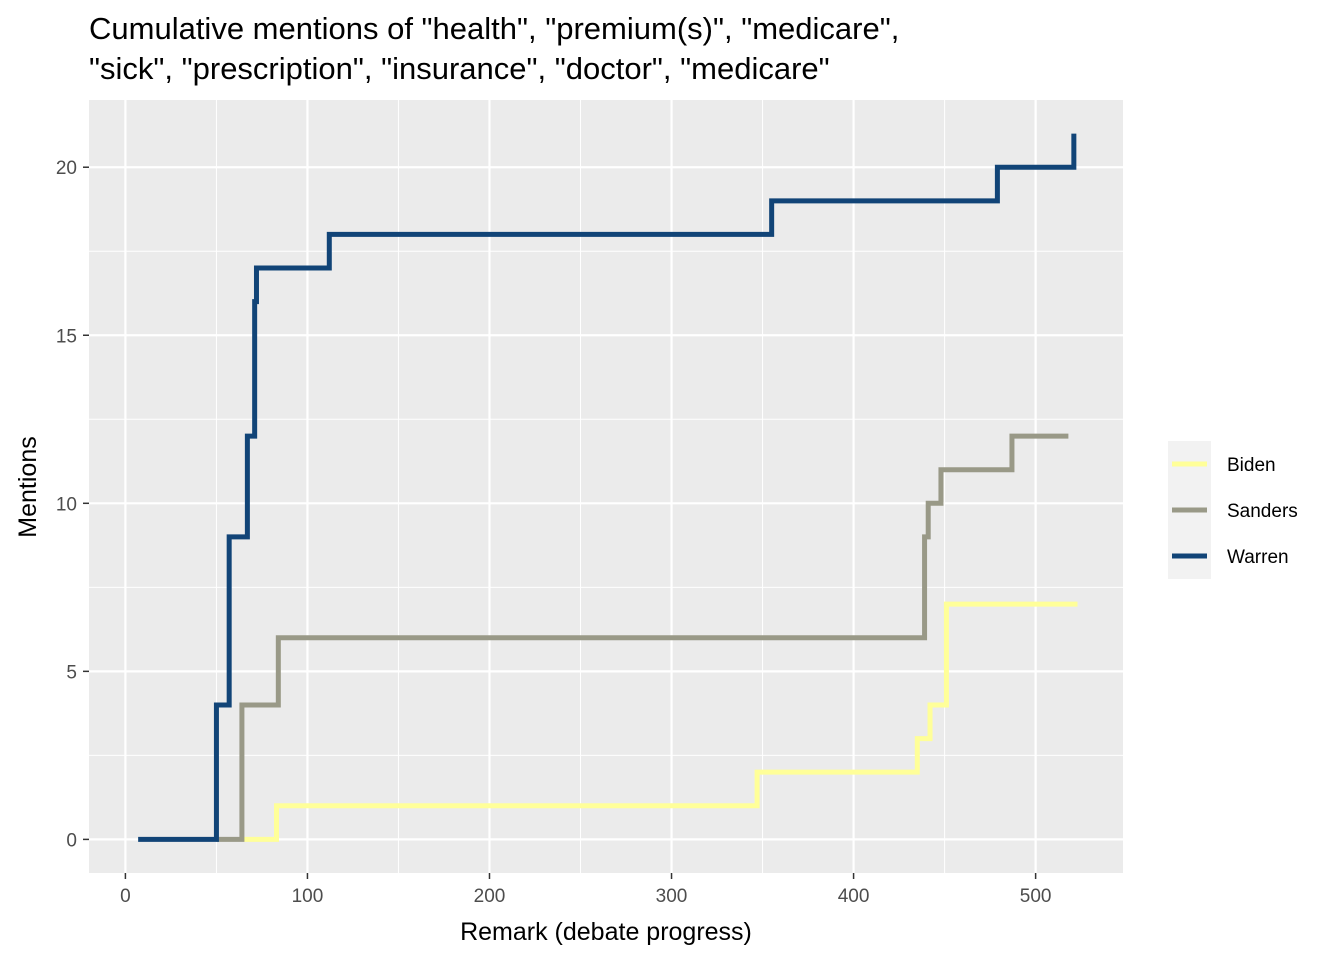  I want to click on legend-label-sanders: Sanders, so click(1262, 511).